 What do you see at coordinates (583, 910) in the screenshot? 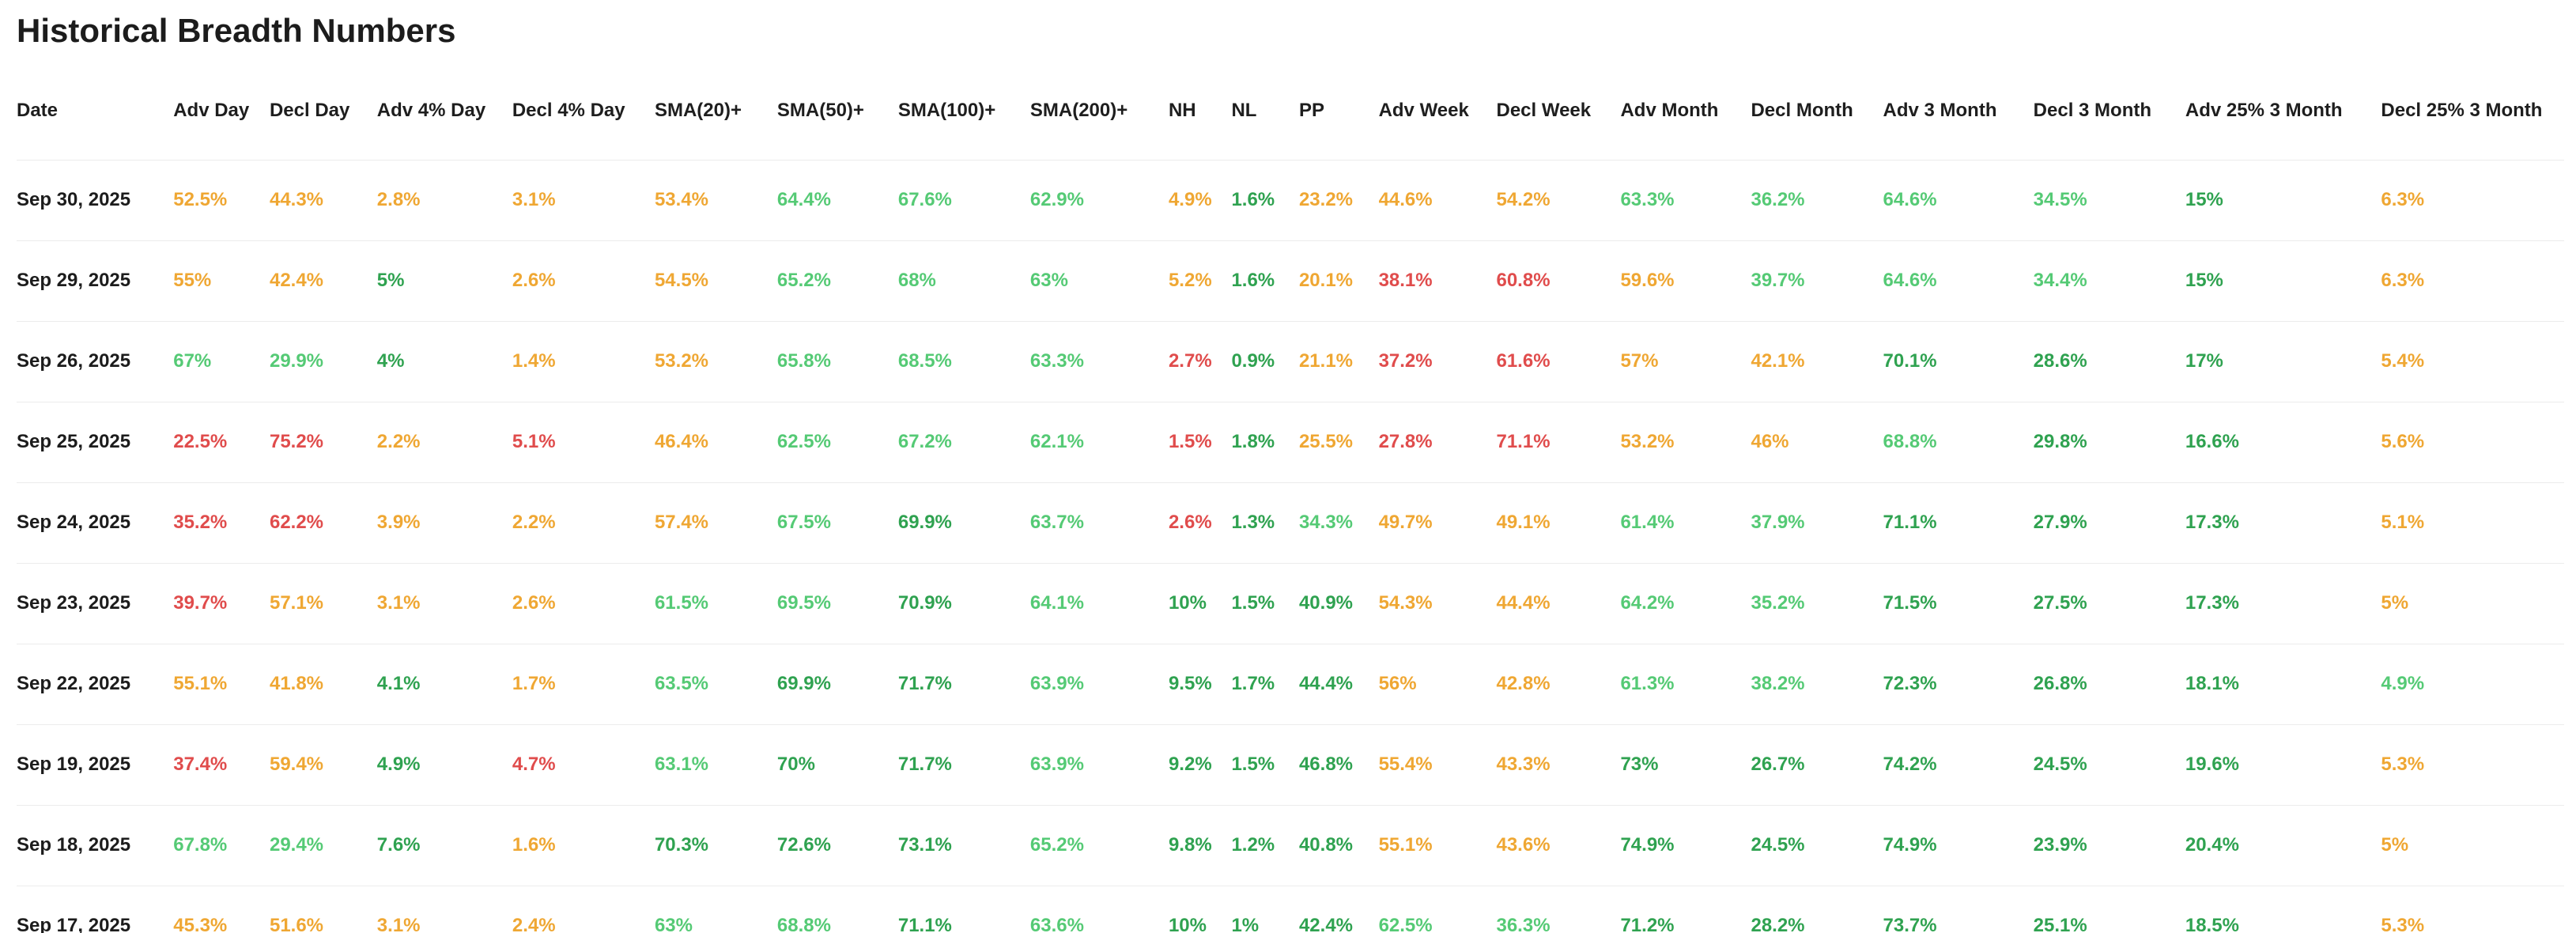
I see `value-cell: 2.4%` at bounding box center [583, 910].